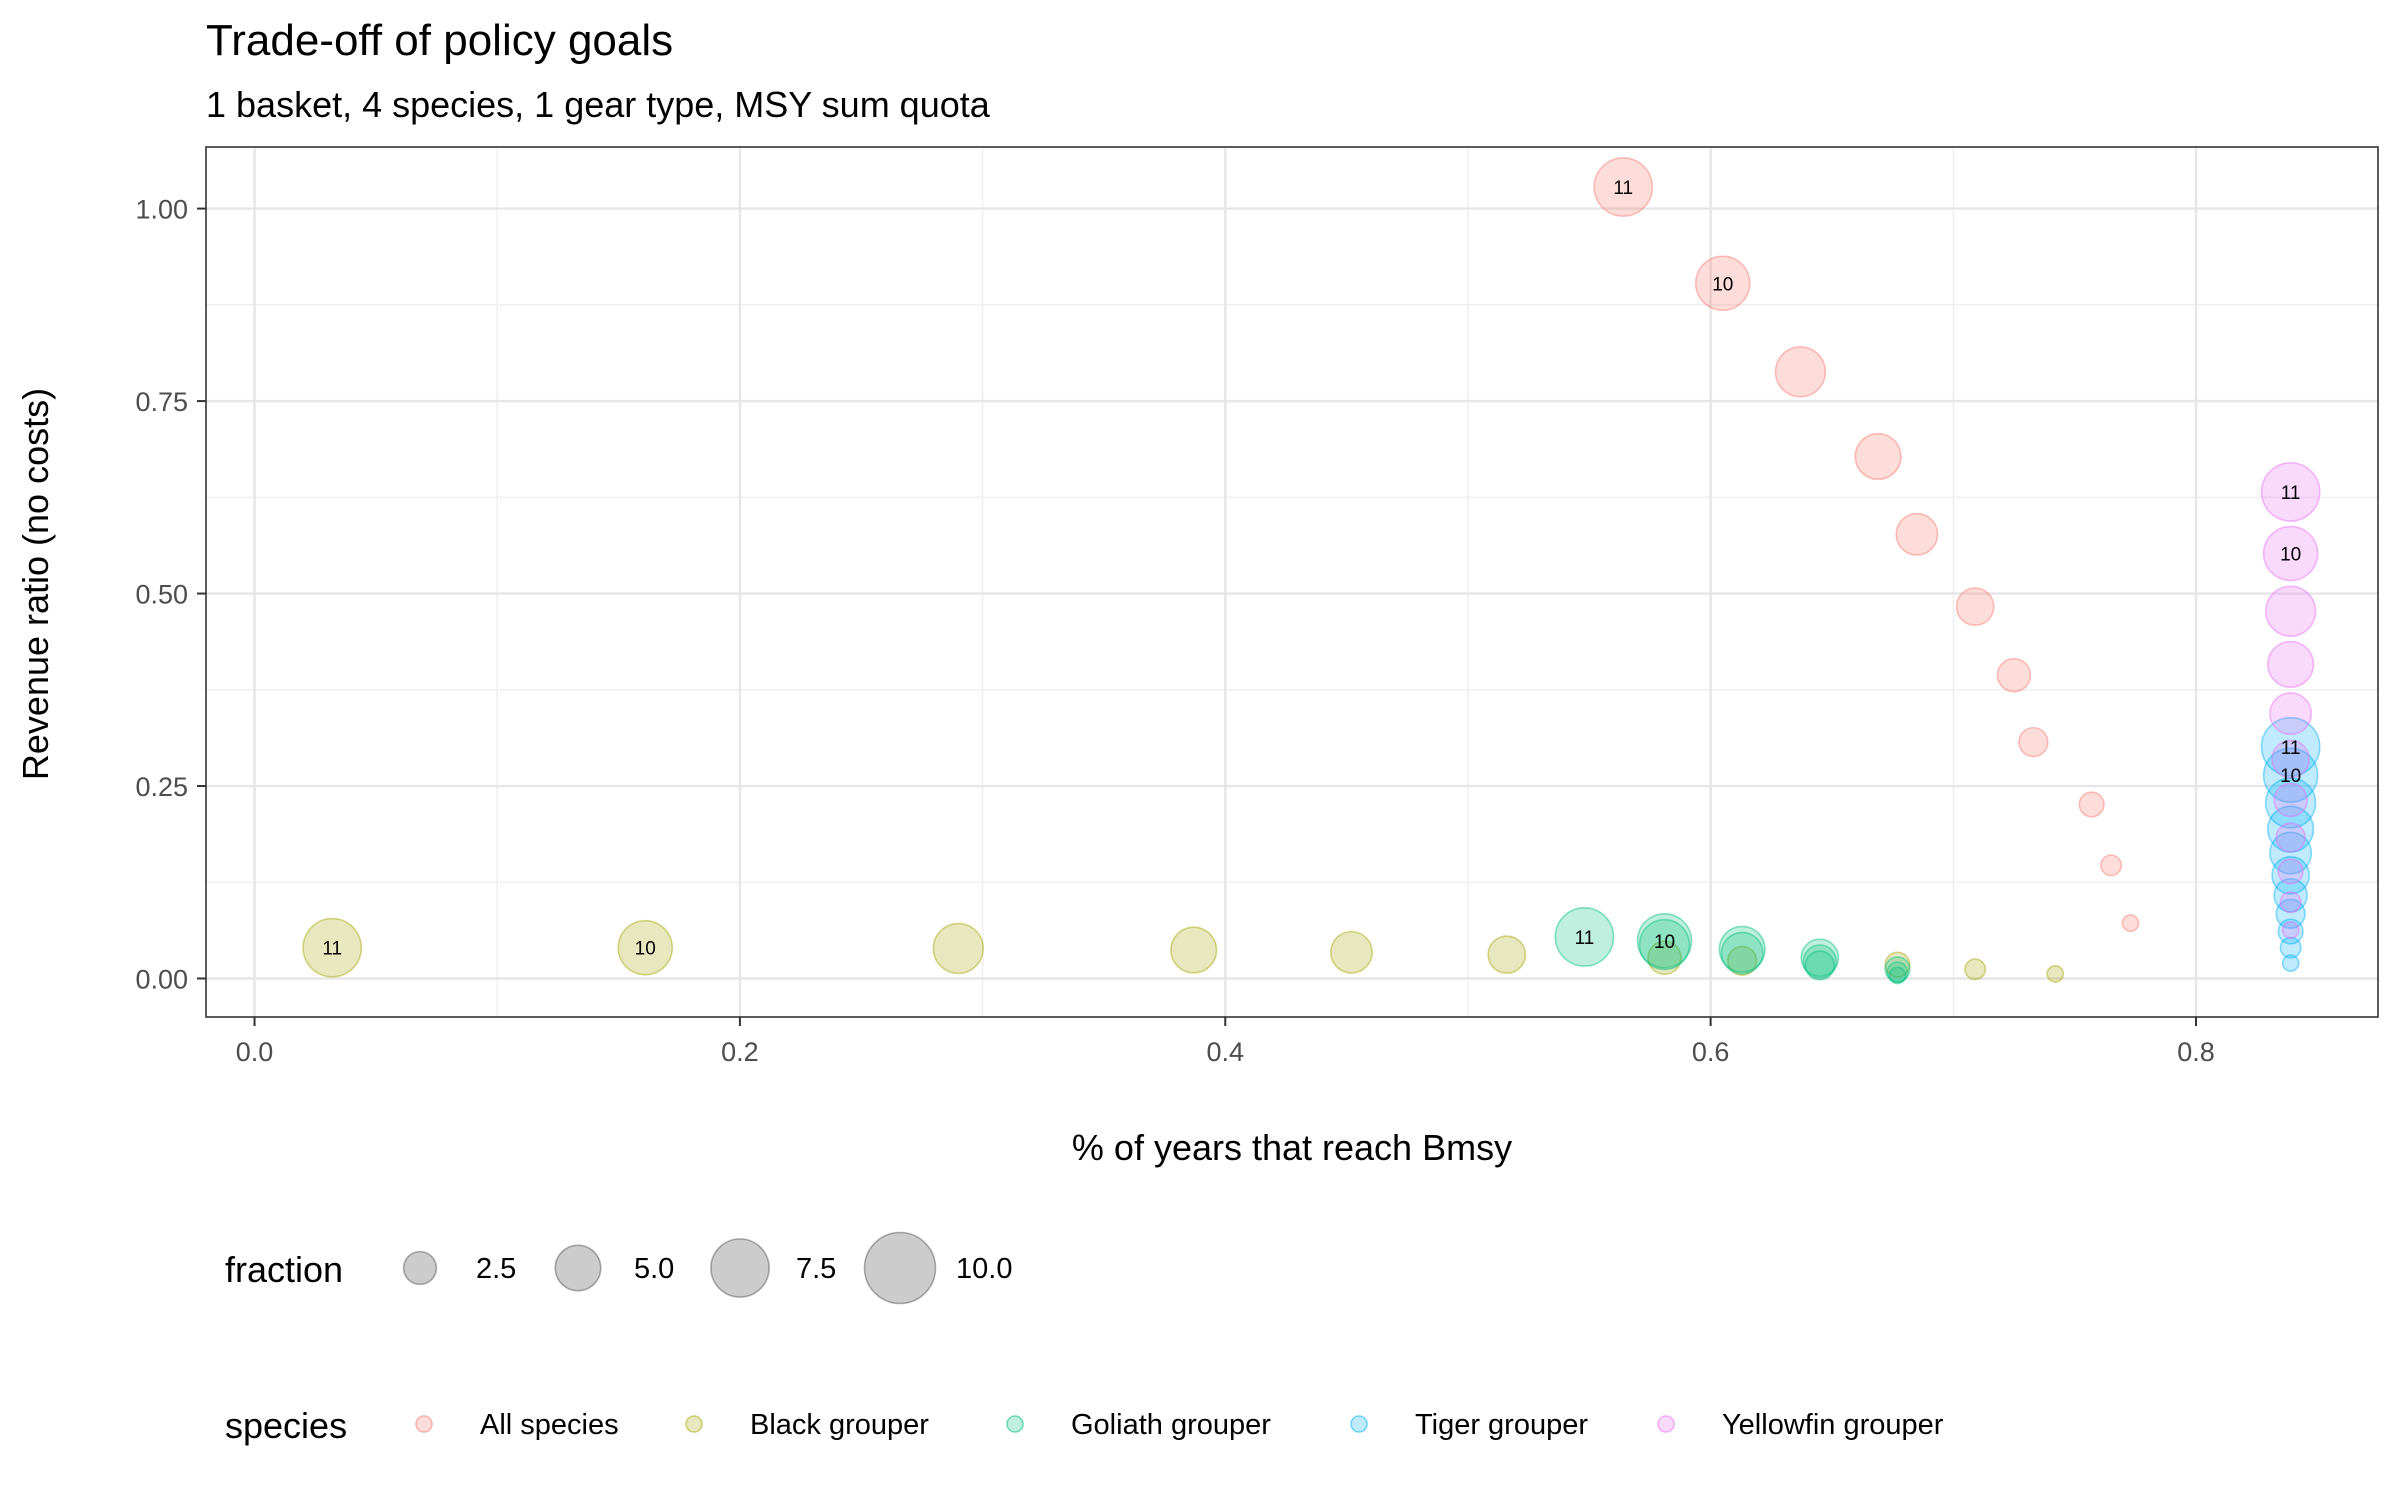 The width and height of the screenshot is (2400, 1500). Describe the element at coordinates (161, 402) in the screenshot. I see `y-tick-label-3: 0.75` at that location.